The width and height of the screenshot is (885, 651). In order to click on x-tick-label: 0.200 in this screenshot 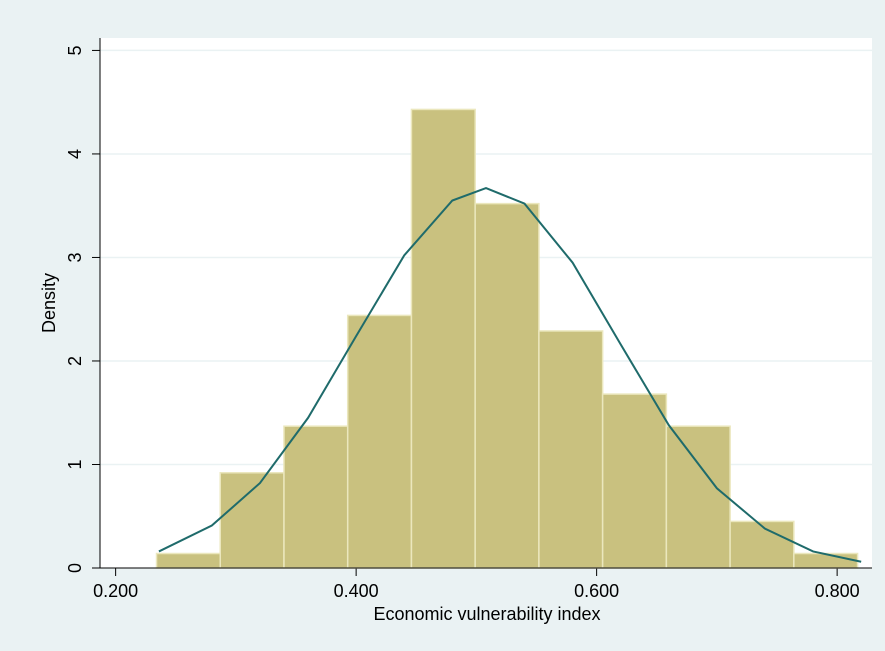, I will do `click(115, 591)`.